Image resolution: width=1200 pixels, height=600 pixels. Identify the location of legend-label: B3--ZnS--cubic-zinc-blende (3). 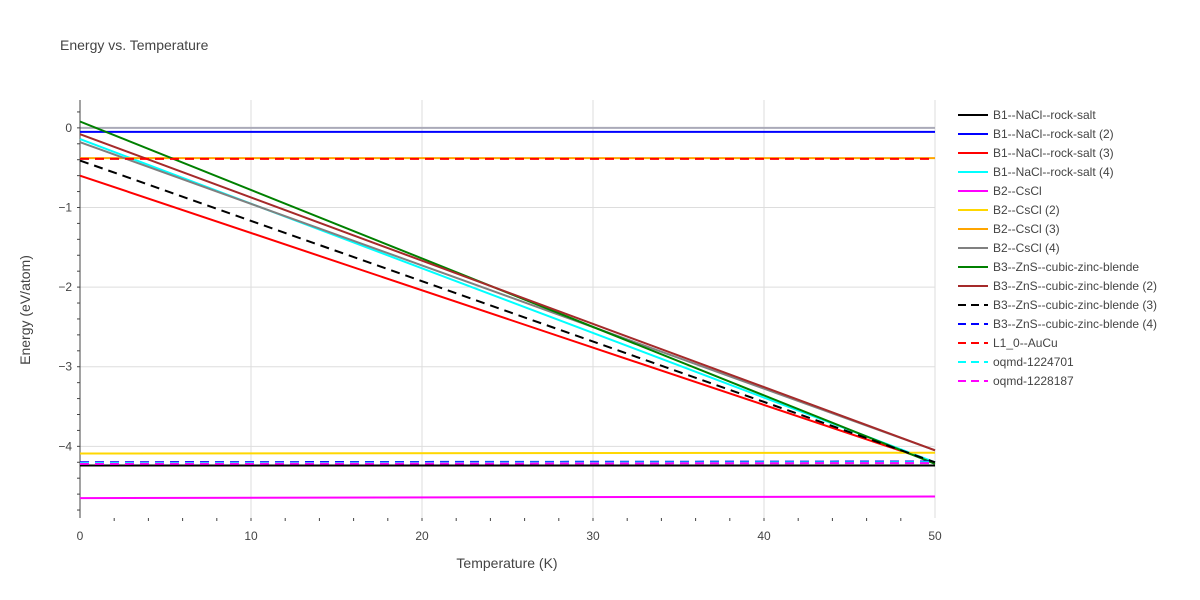
(1075, 305).